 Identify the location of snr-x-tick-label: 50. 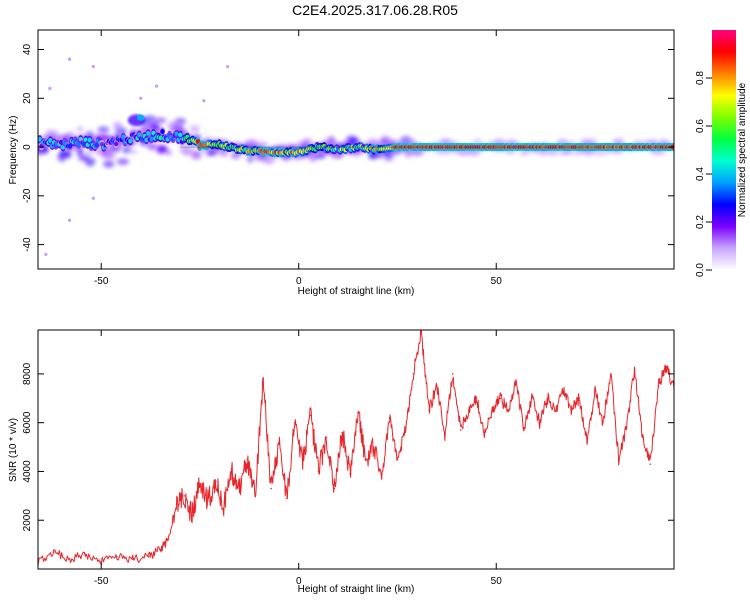
(497, 581).